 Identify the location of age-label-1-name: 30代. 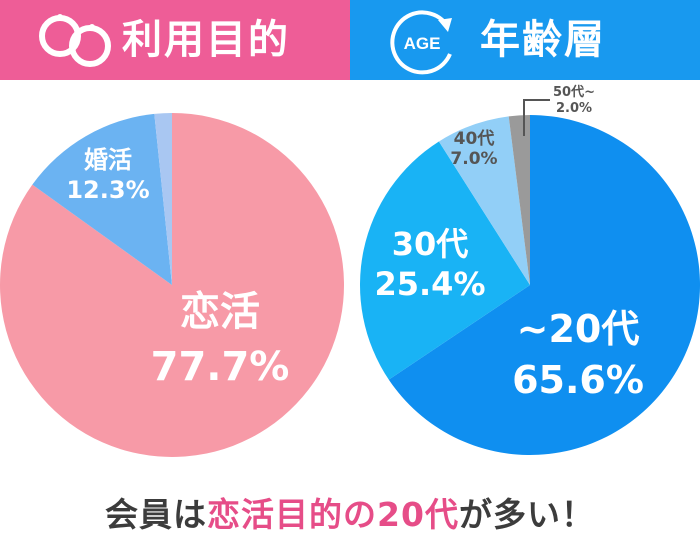
(430, 244).